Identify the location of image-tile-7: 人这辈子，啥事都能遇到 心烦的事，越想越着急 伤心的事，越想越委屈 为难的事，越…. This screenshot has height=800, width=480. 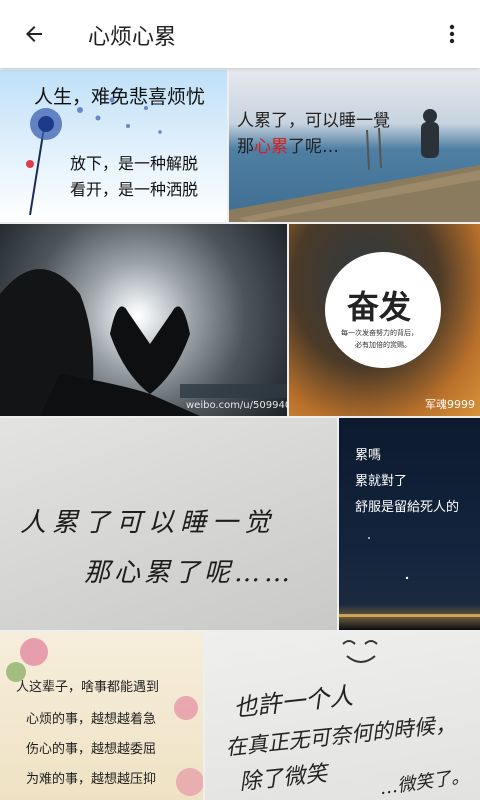
(101, 716).